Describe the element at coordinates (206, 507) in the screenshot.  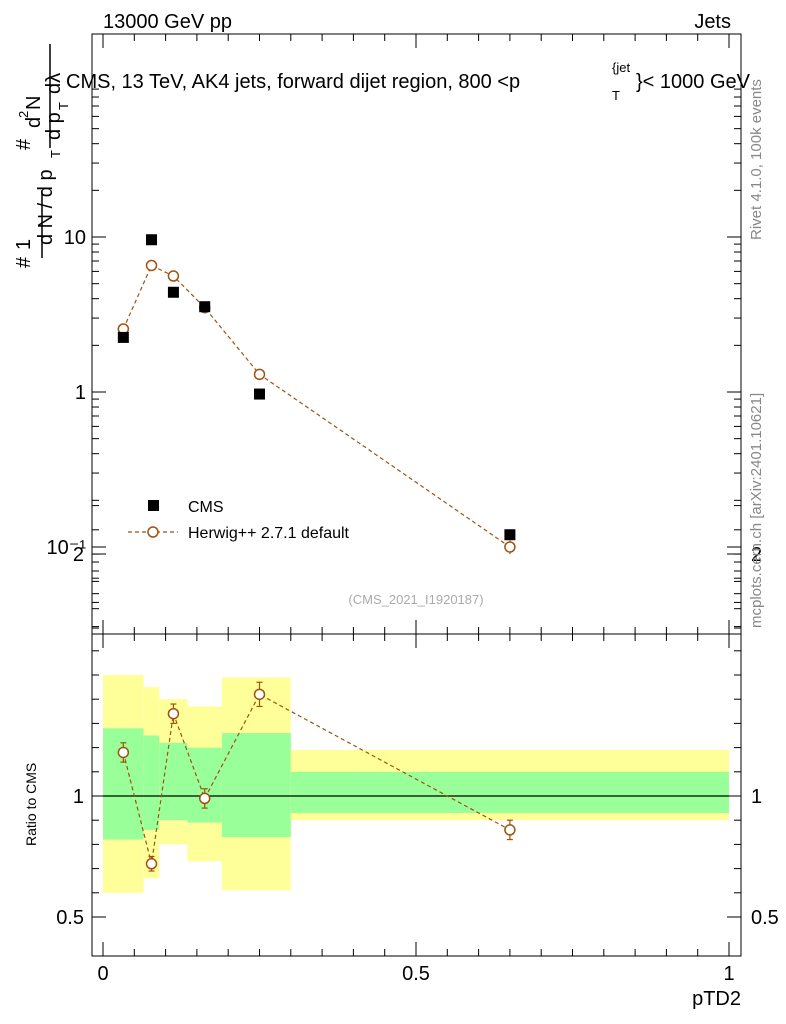
I see `legend-data-label: CMS` at that location.